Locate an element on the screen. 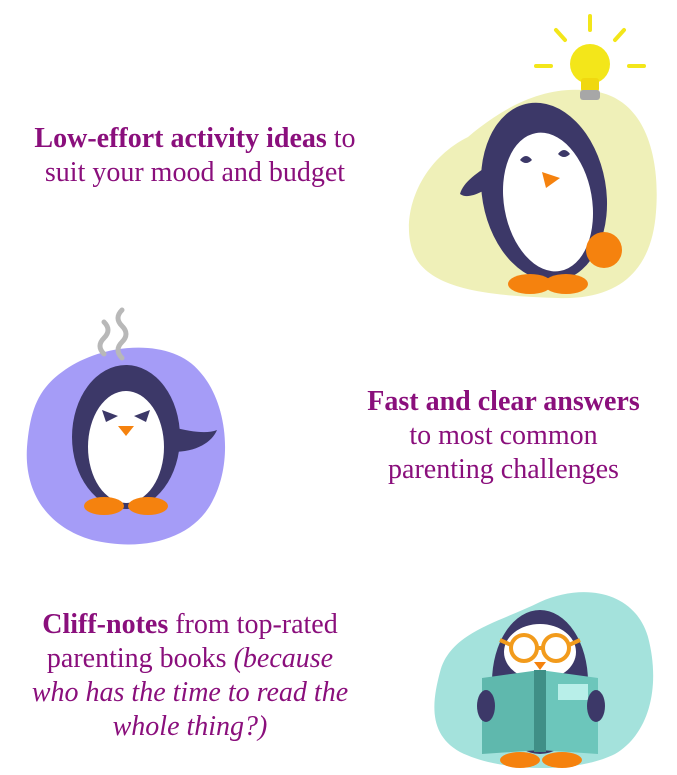 The height and width of the screenshot is (775, 677). glasses-icon is located at coordinates (540, 648).